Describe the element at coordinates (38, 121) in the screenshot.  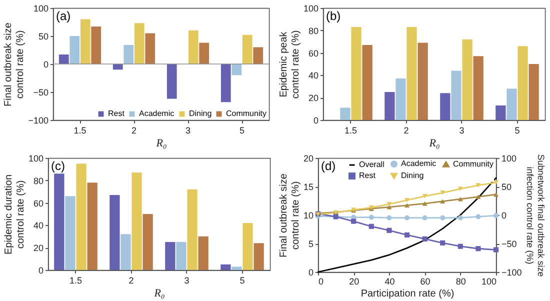
I see `y-tick-label: −100` at that location.